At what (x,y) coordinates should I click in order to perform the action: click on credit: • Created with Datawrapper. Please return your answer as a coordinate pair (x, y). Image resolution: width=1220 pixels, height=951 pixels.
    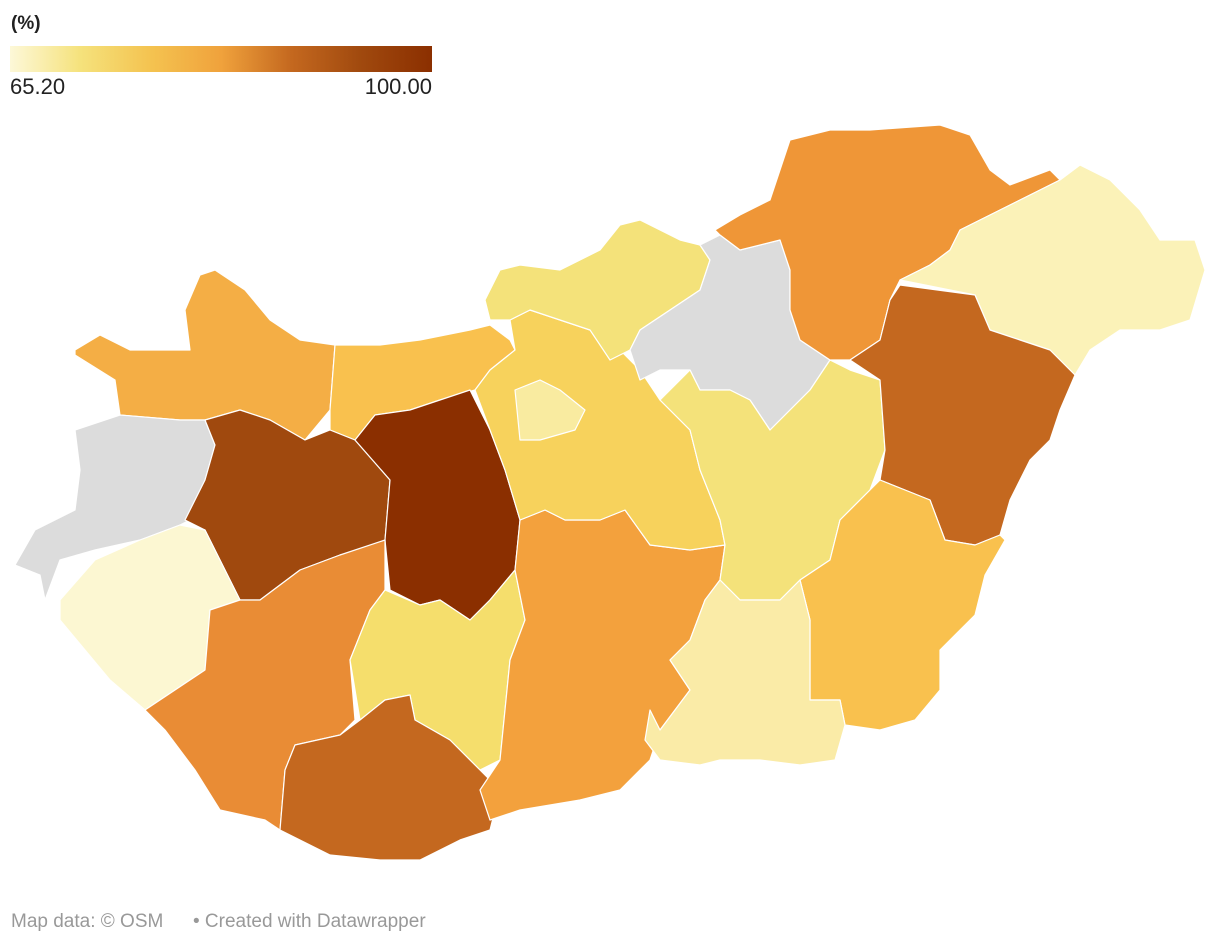
    Looking at the image, I should click on (309, 921).